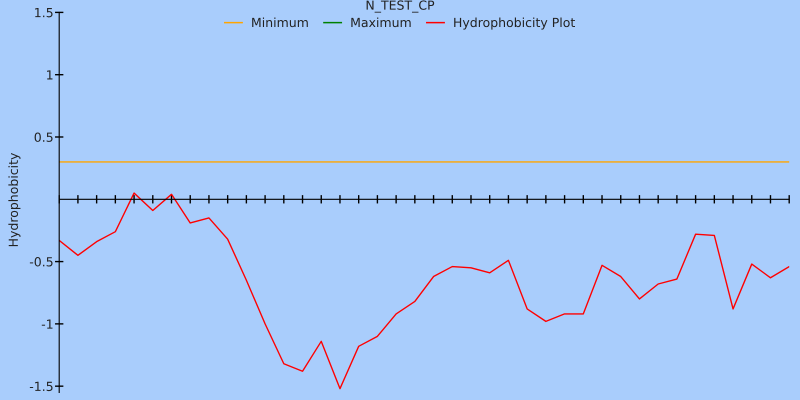 The image size is (800, 400). Describe the element at coordinates (41, 262) in the screenshot. I see `y-tick-label: -0.5` at that location.